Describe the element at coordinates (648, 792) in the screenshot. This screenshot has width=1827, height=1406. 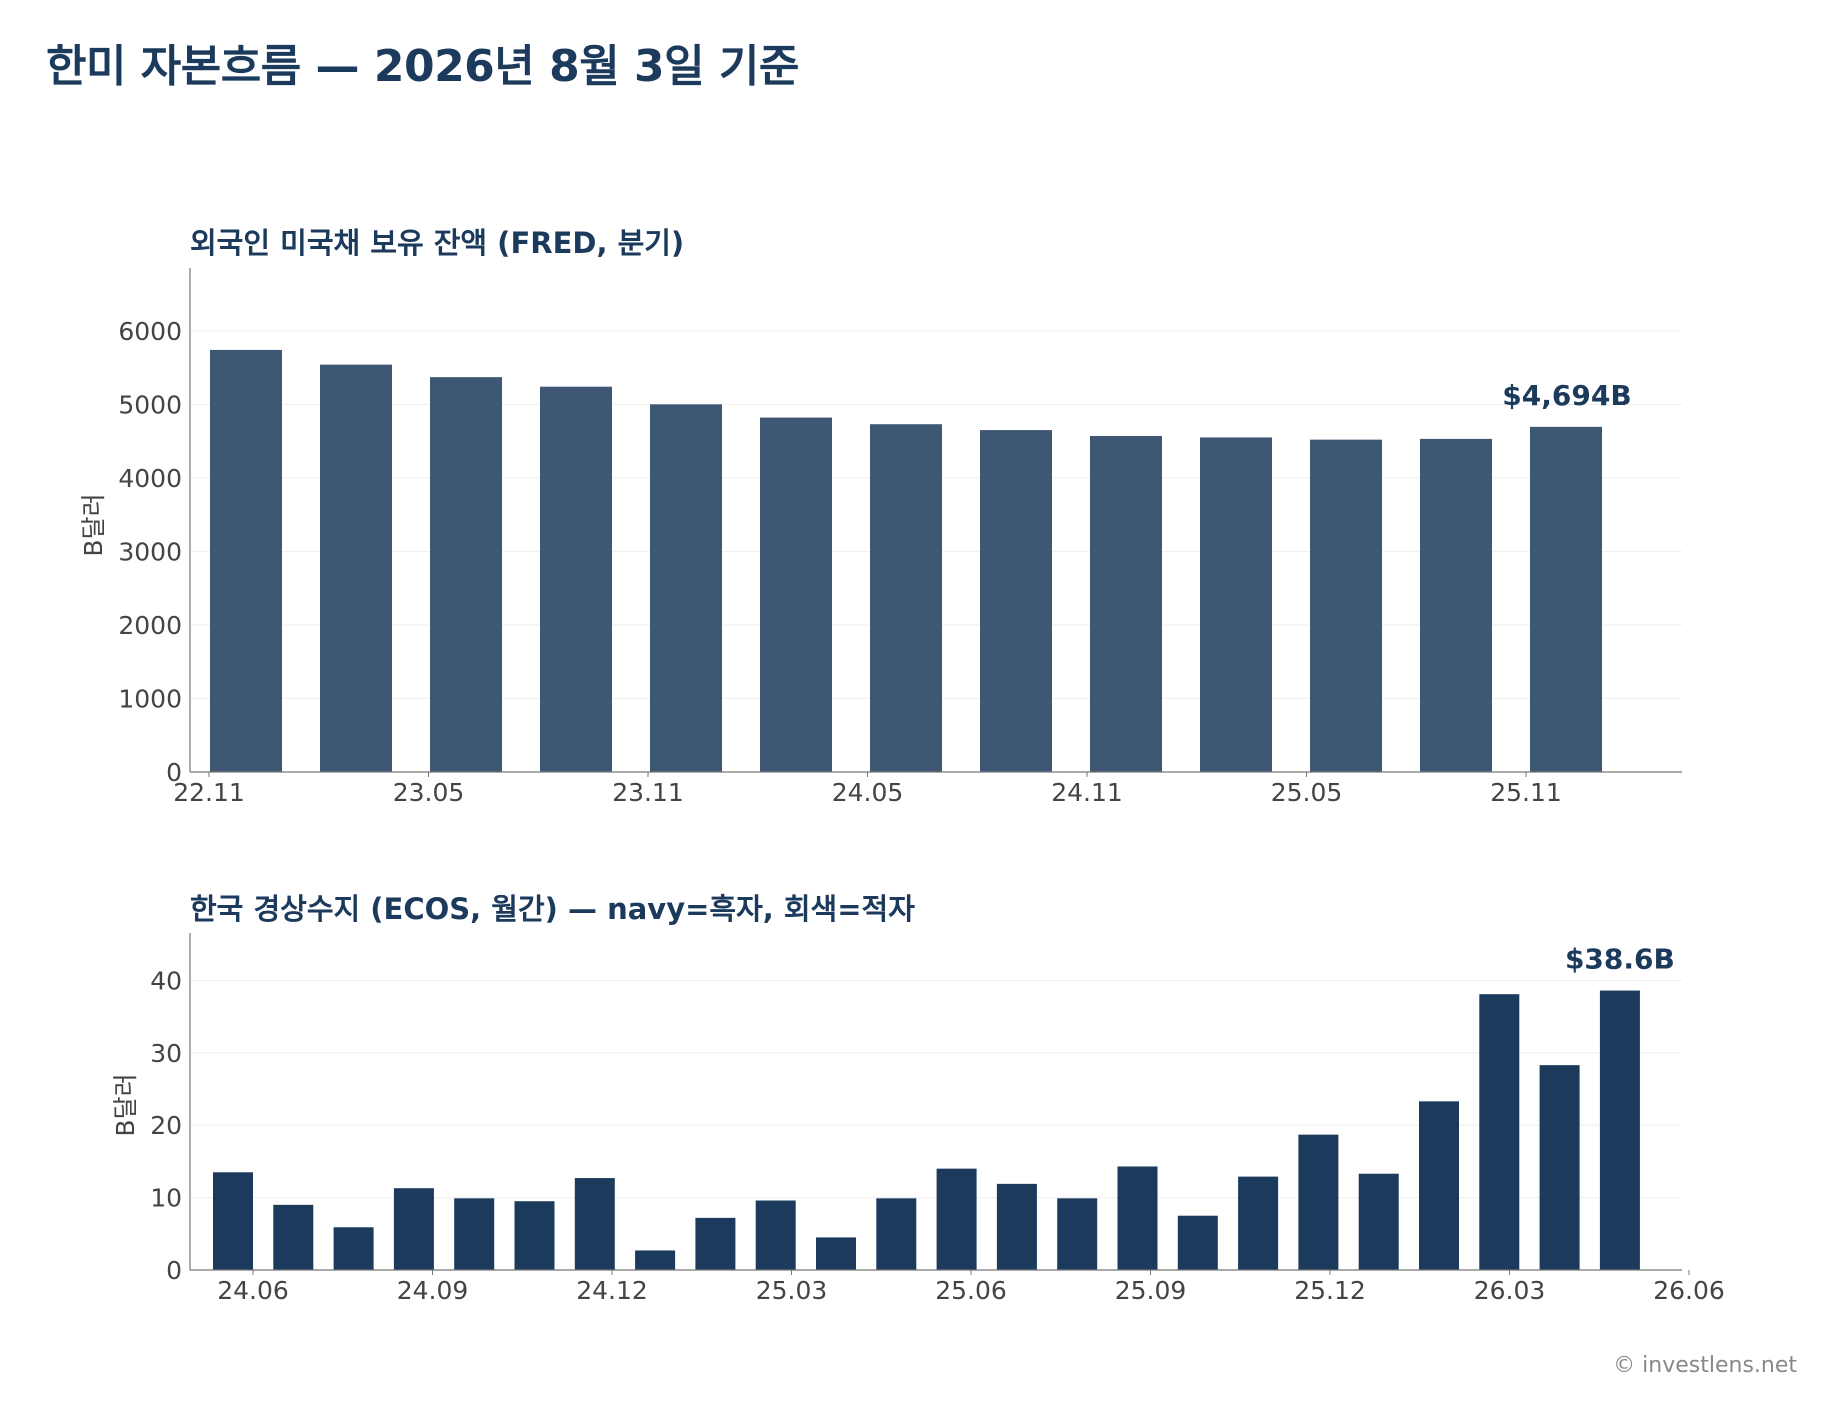
I see `treasury-x-tick-label: 23.11` at that location.